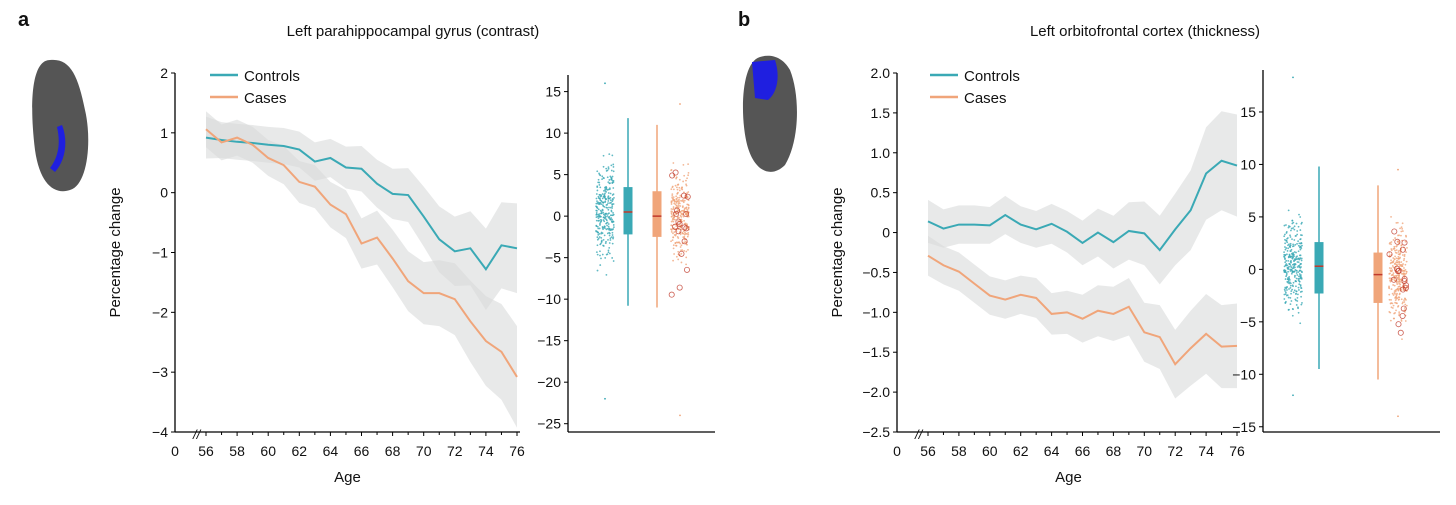 This screenshot has height=505, width=1456. Describe the element at coordinates (1145, 31) in the screenshot. I see `chart-title: Left orbitofrontal cortex (thickness)` at that location.